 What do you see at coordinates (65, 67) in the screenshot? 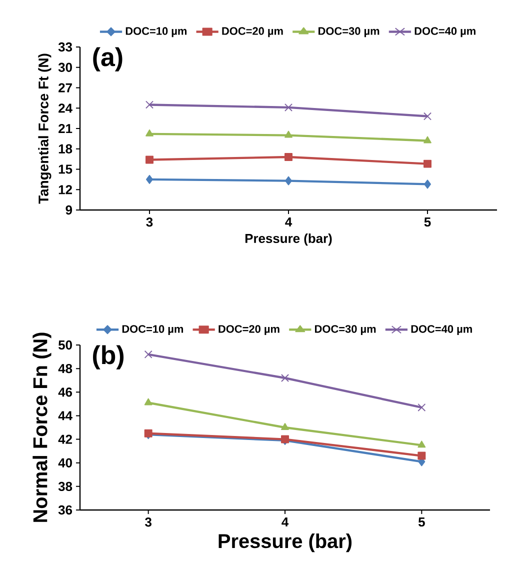
I see `y-tick-label: 30` at bounding box center [65, 67].